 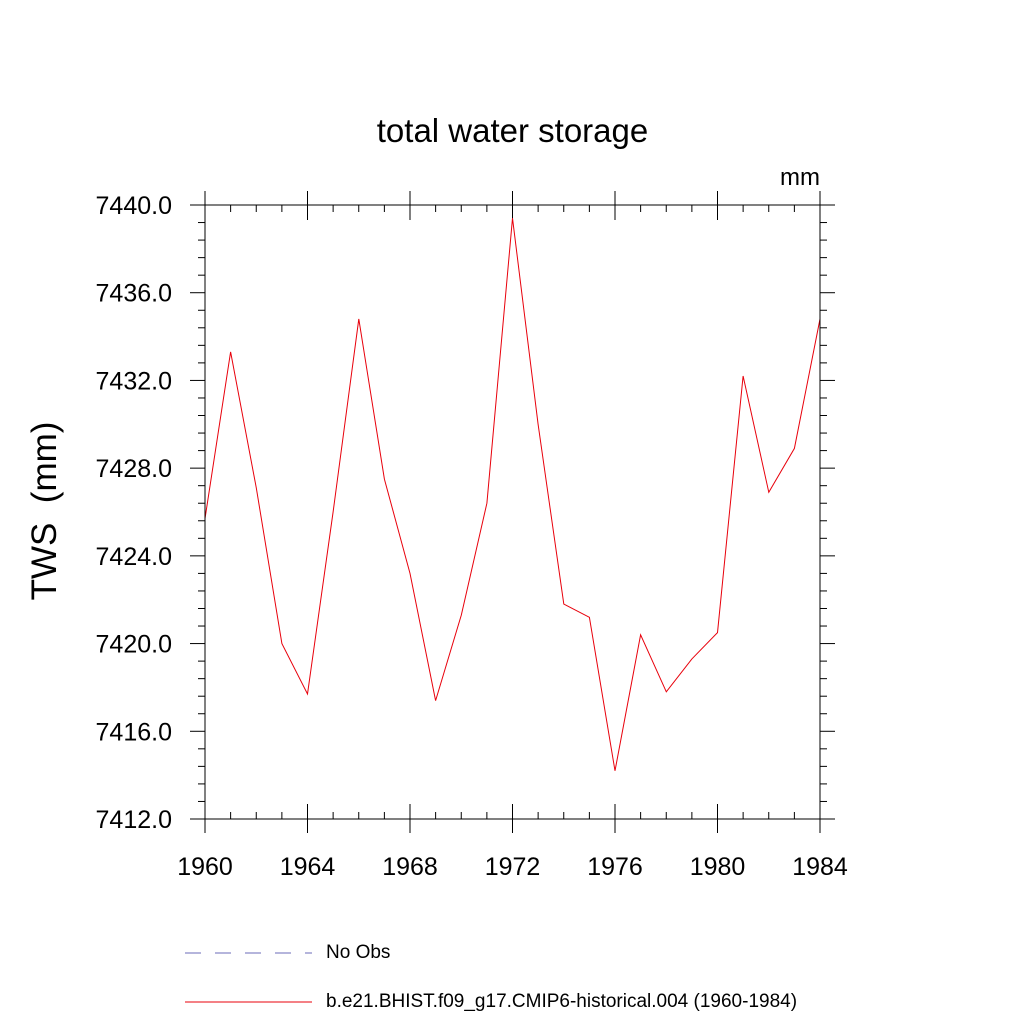 What do you see at coordinates (134, 732) in the screenshot?
I see `y-tick-label: 7416.0` at bounding box center [134, 732].